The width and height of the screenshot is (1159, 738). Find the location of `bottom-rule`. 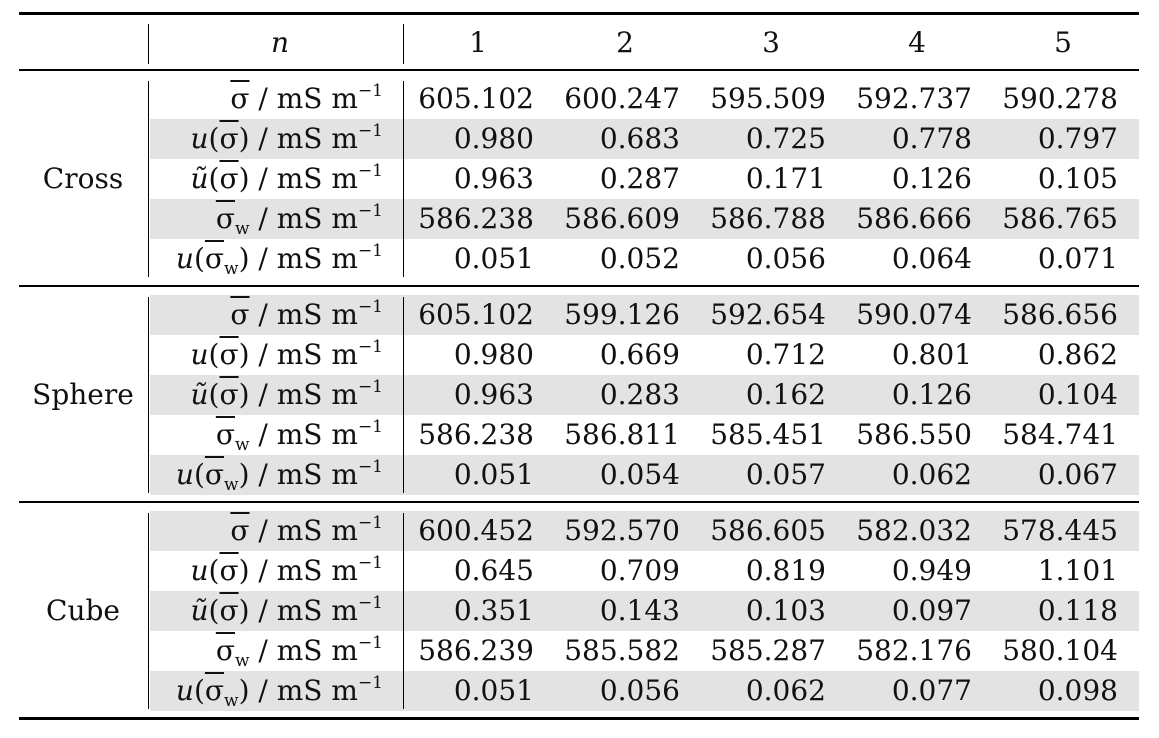

bottom-rule is located at coordinates (579, 718).